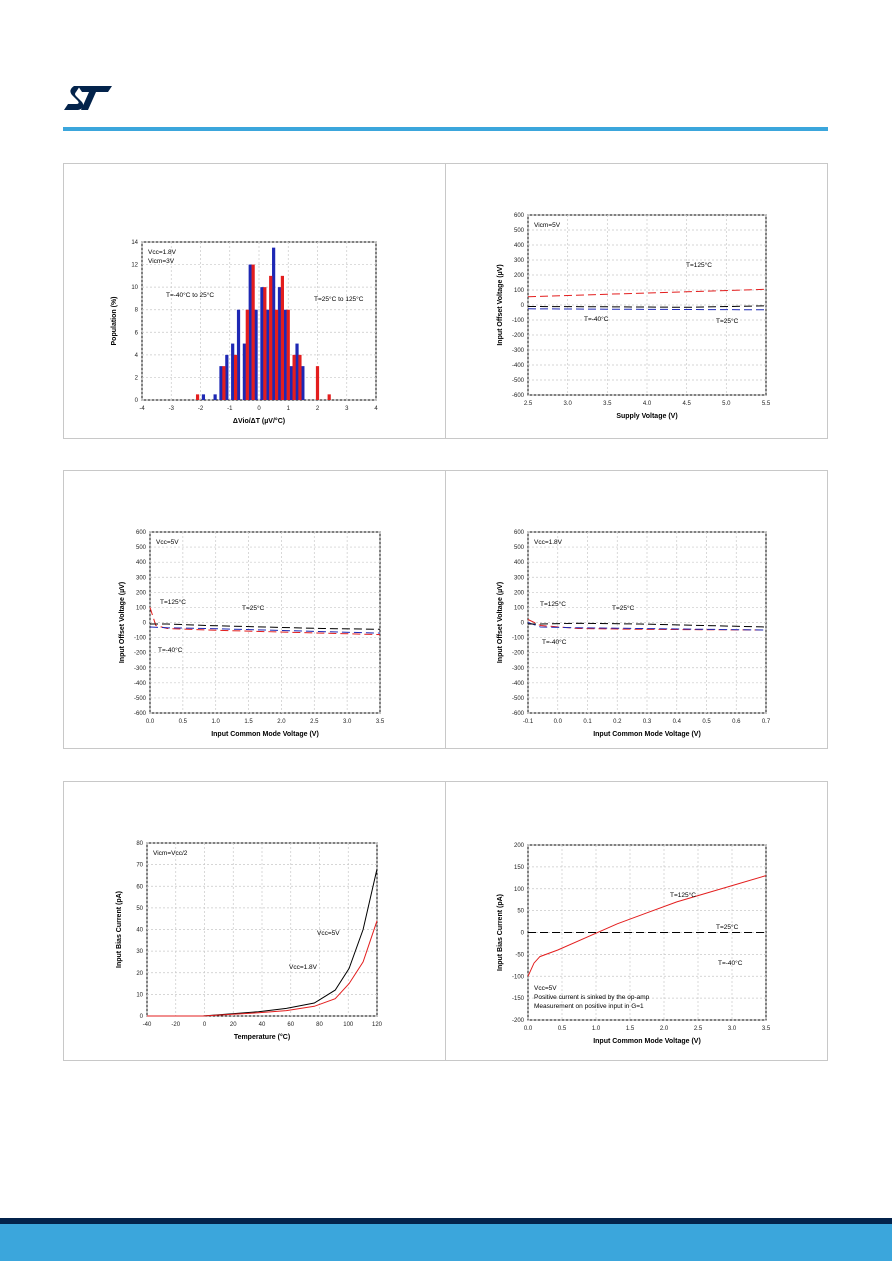 The height and width of the screenshot is (1261, 892). I want to click on x-tick-label: 100, so click(348, 1025).